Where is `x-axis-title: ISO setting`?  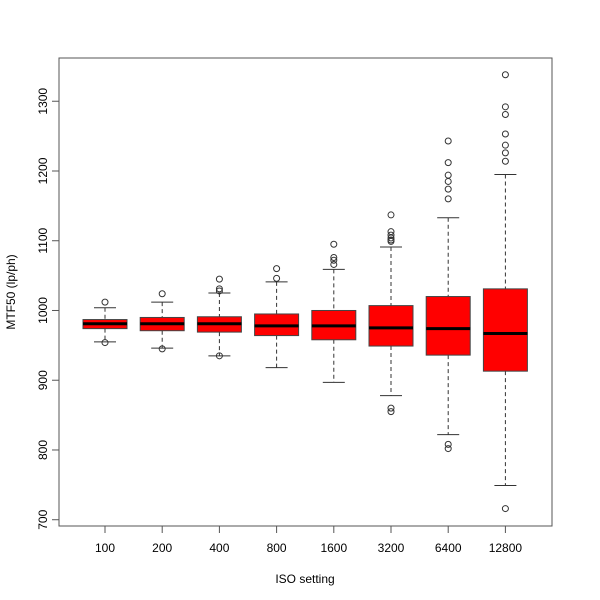
x-axis-title: ISO setting is located at coordinates (304, 579).